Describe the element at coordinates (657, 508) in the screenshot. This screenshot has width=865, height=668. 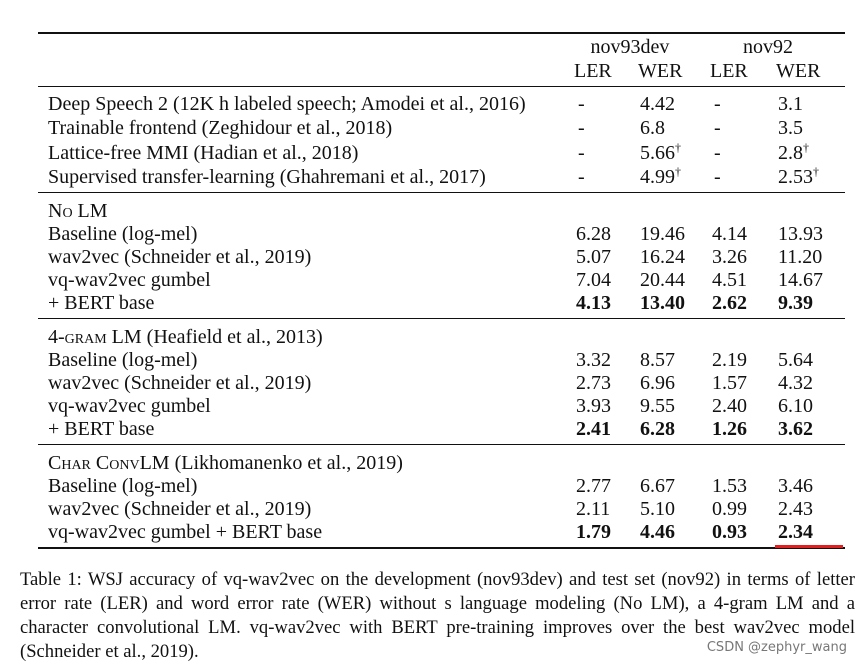
I see `cell-value: 5.10` at that location.